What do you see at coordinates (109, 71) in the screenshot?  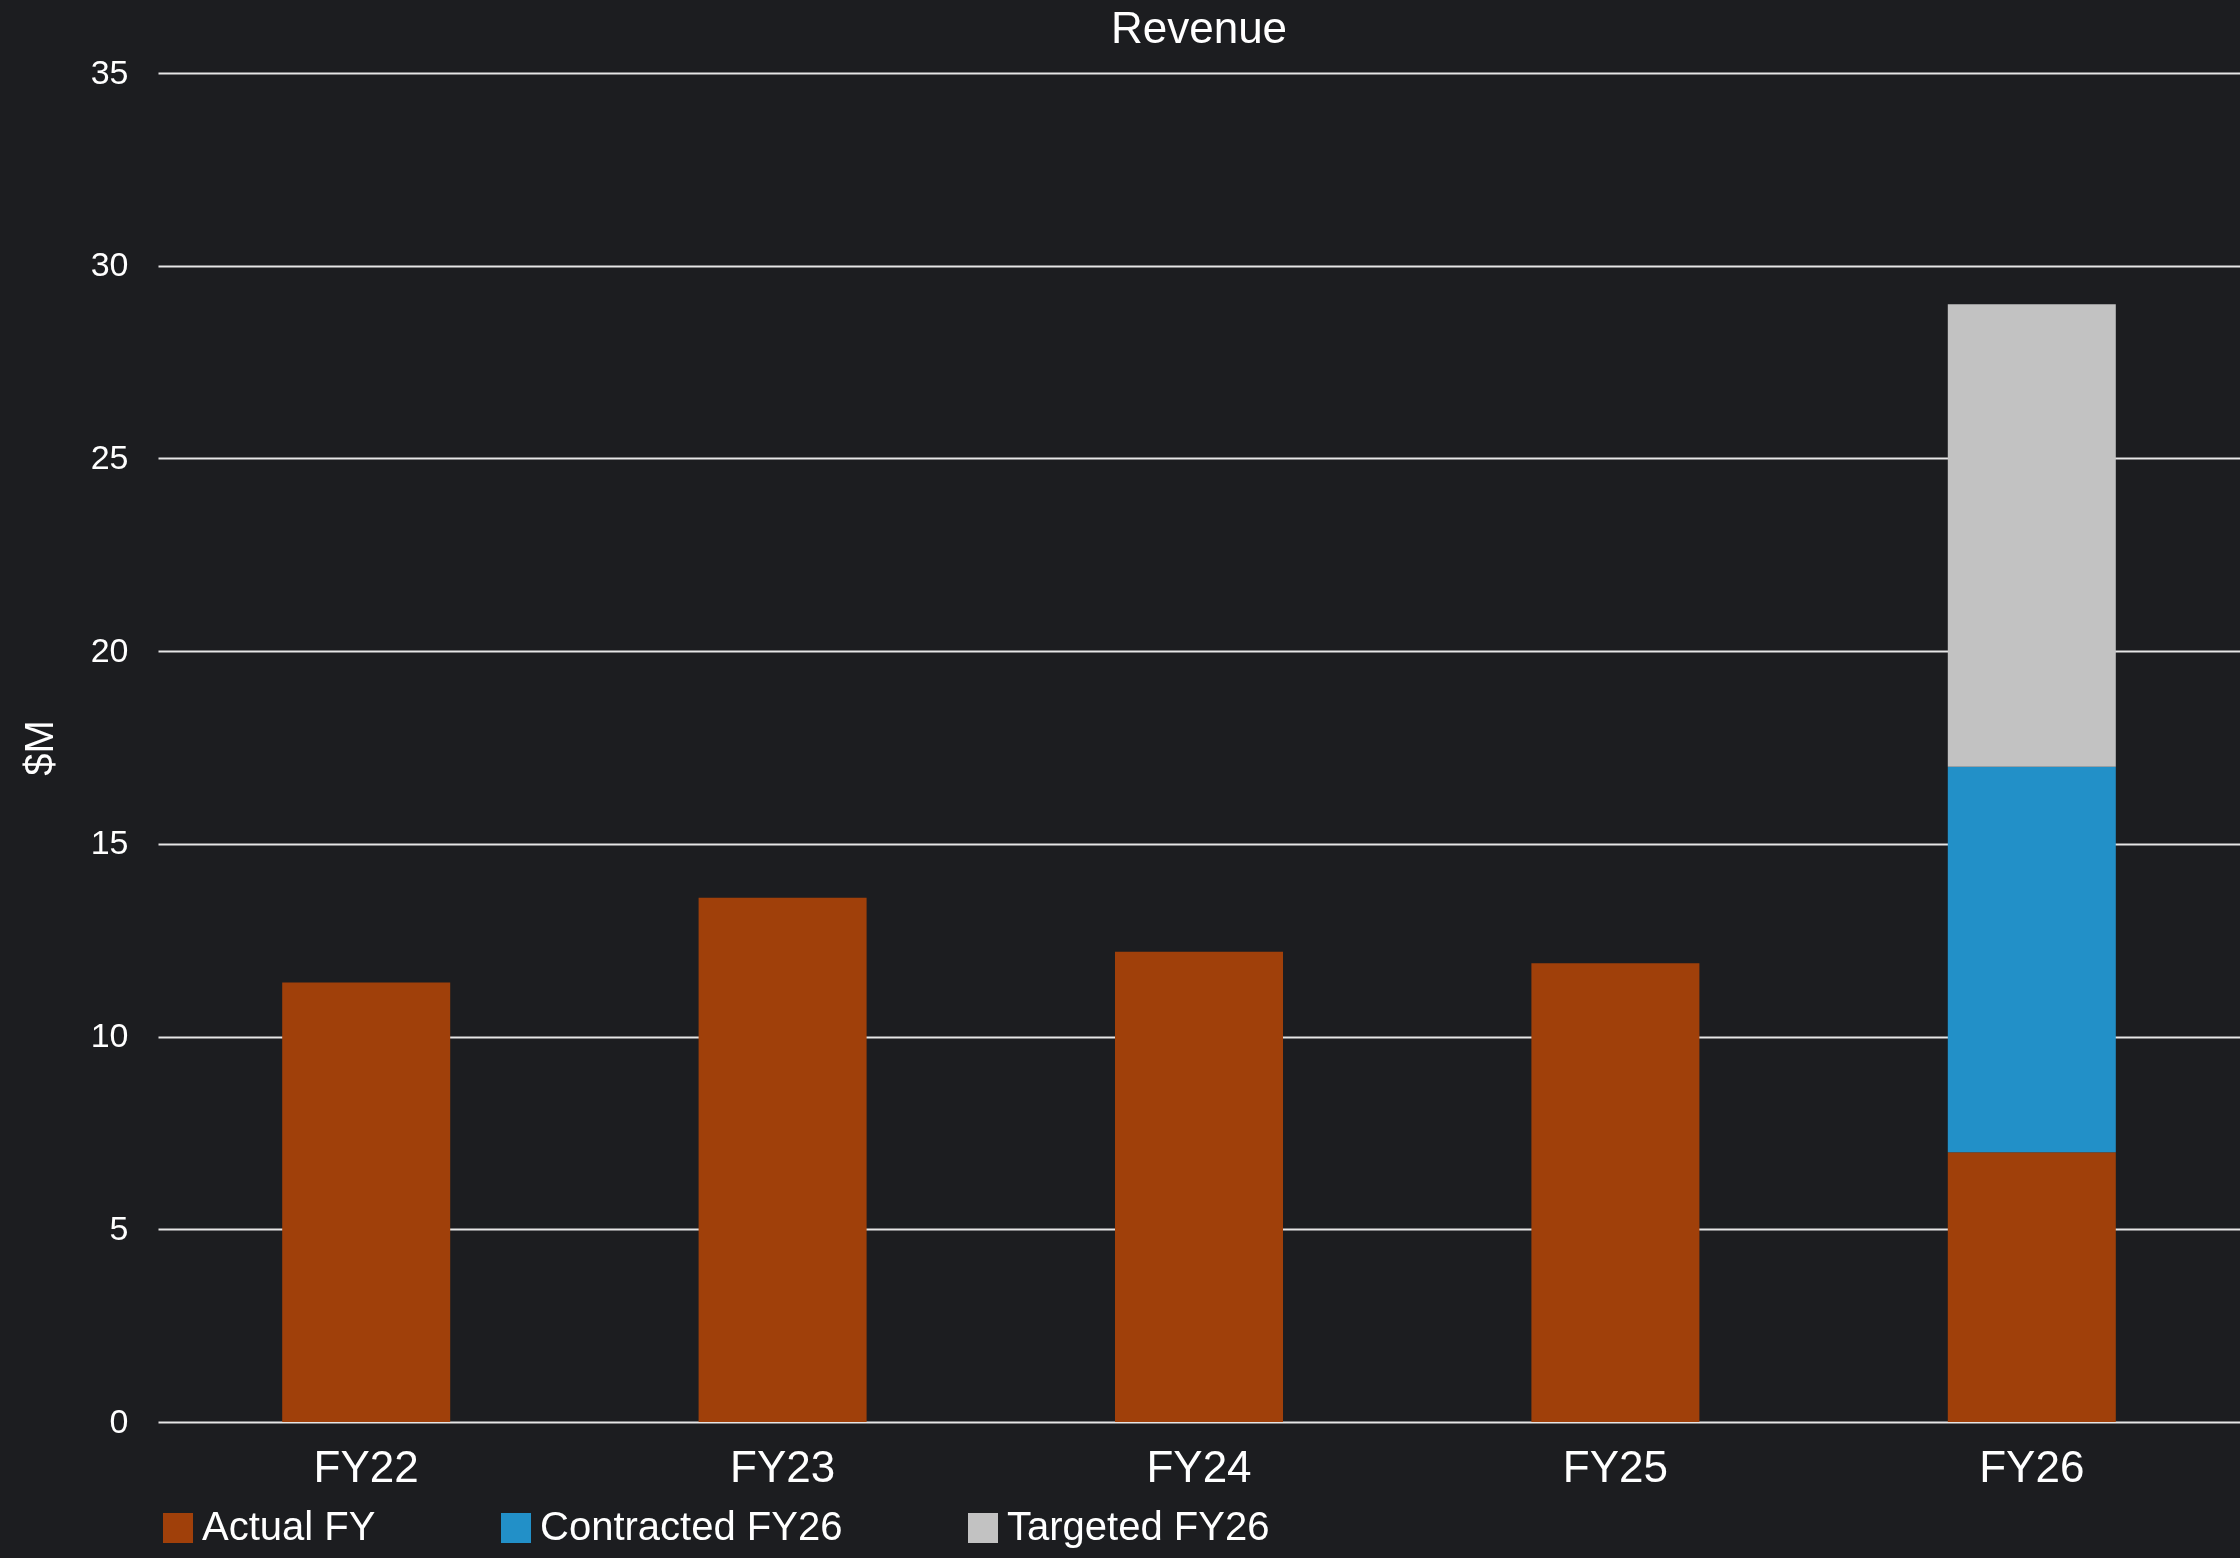 I see `y-tick-label: 35` at bounding box center [109, 71].